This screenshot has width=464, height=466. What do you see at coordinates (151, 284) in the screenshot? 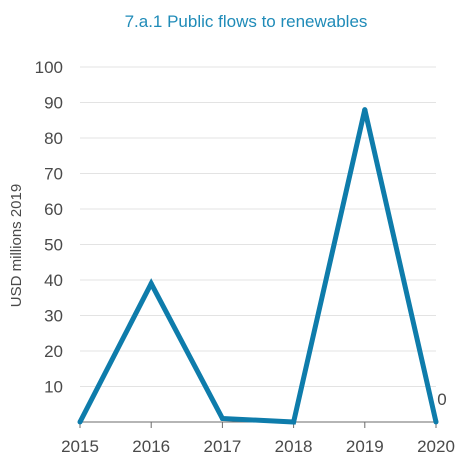
I see `data-point-2016` at bounding box center [151, 284].